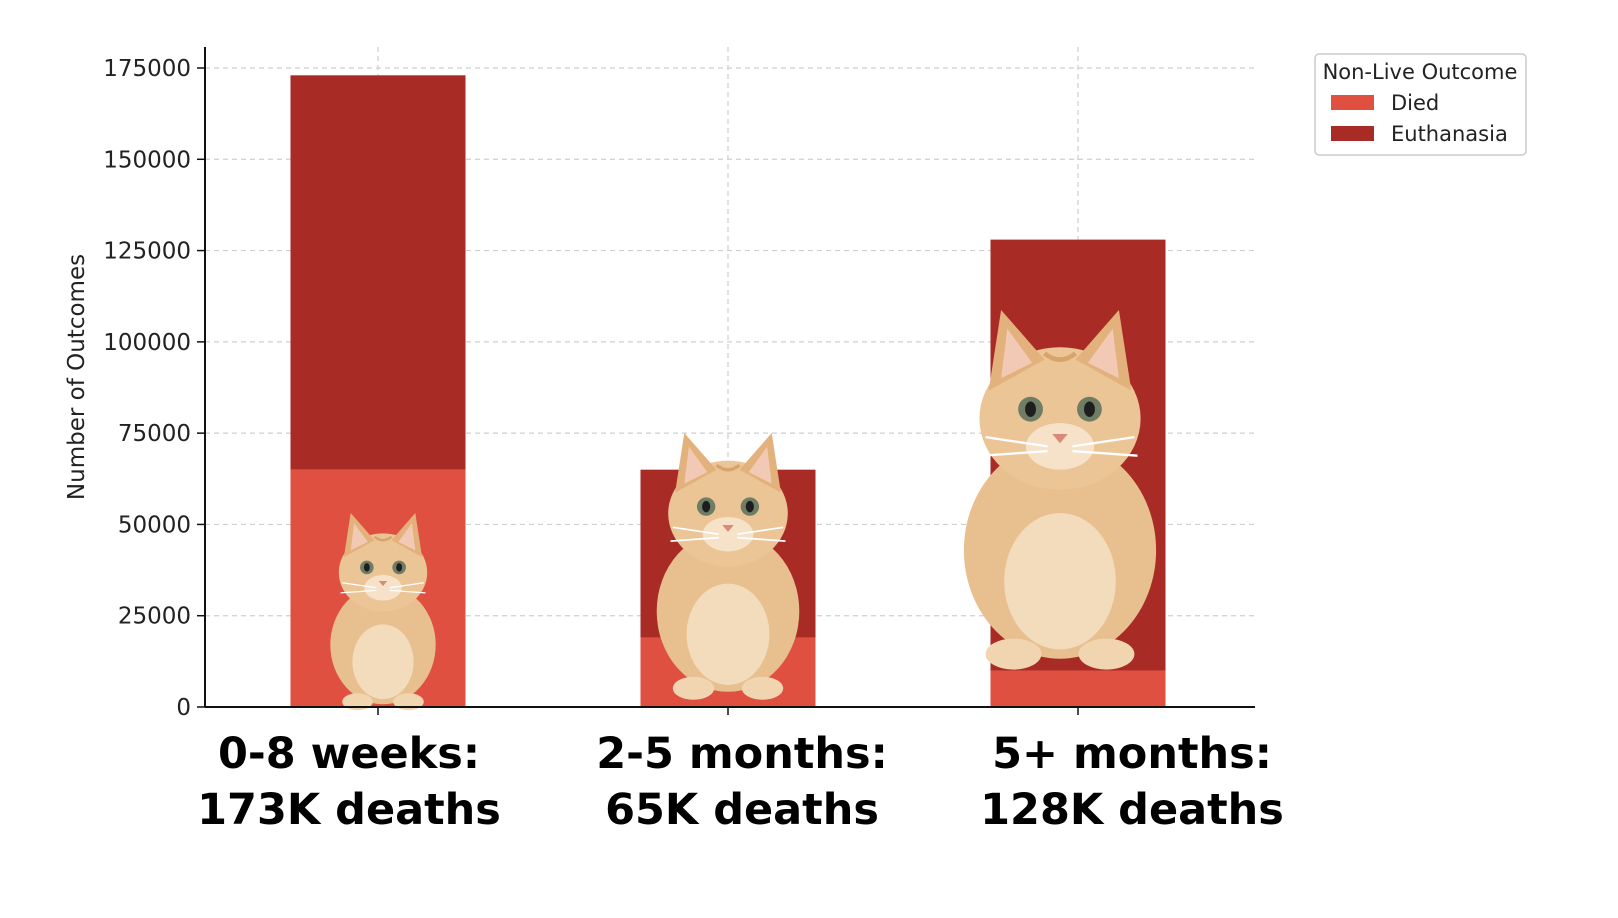 This screenshot has width=1618, height=918. Describe the element at coordinates (154, 525) in the screenshot. I see `y-tick-label: 50000` at that location.